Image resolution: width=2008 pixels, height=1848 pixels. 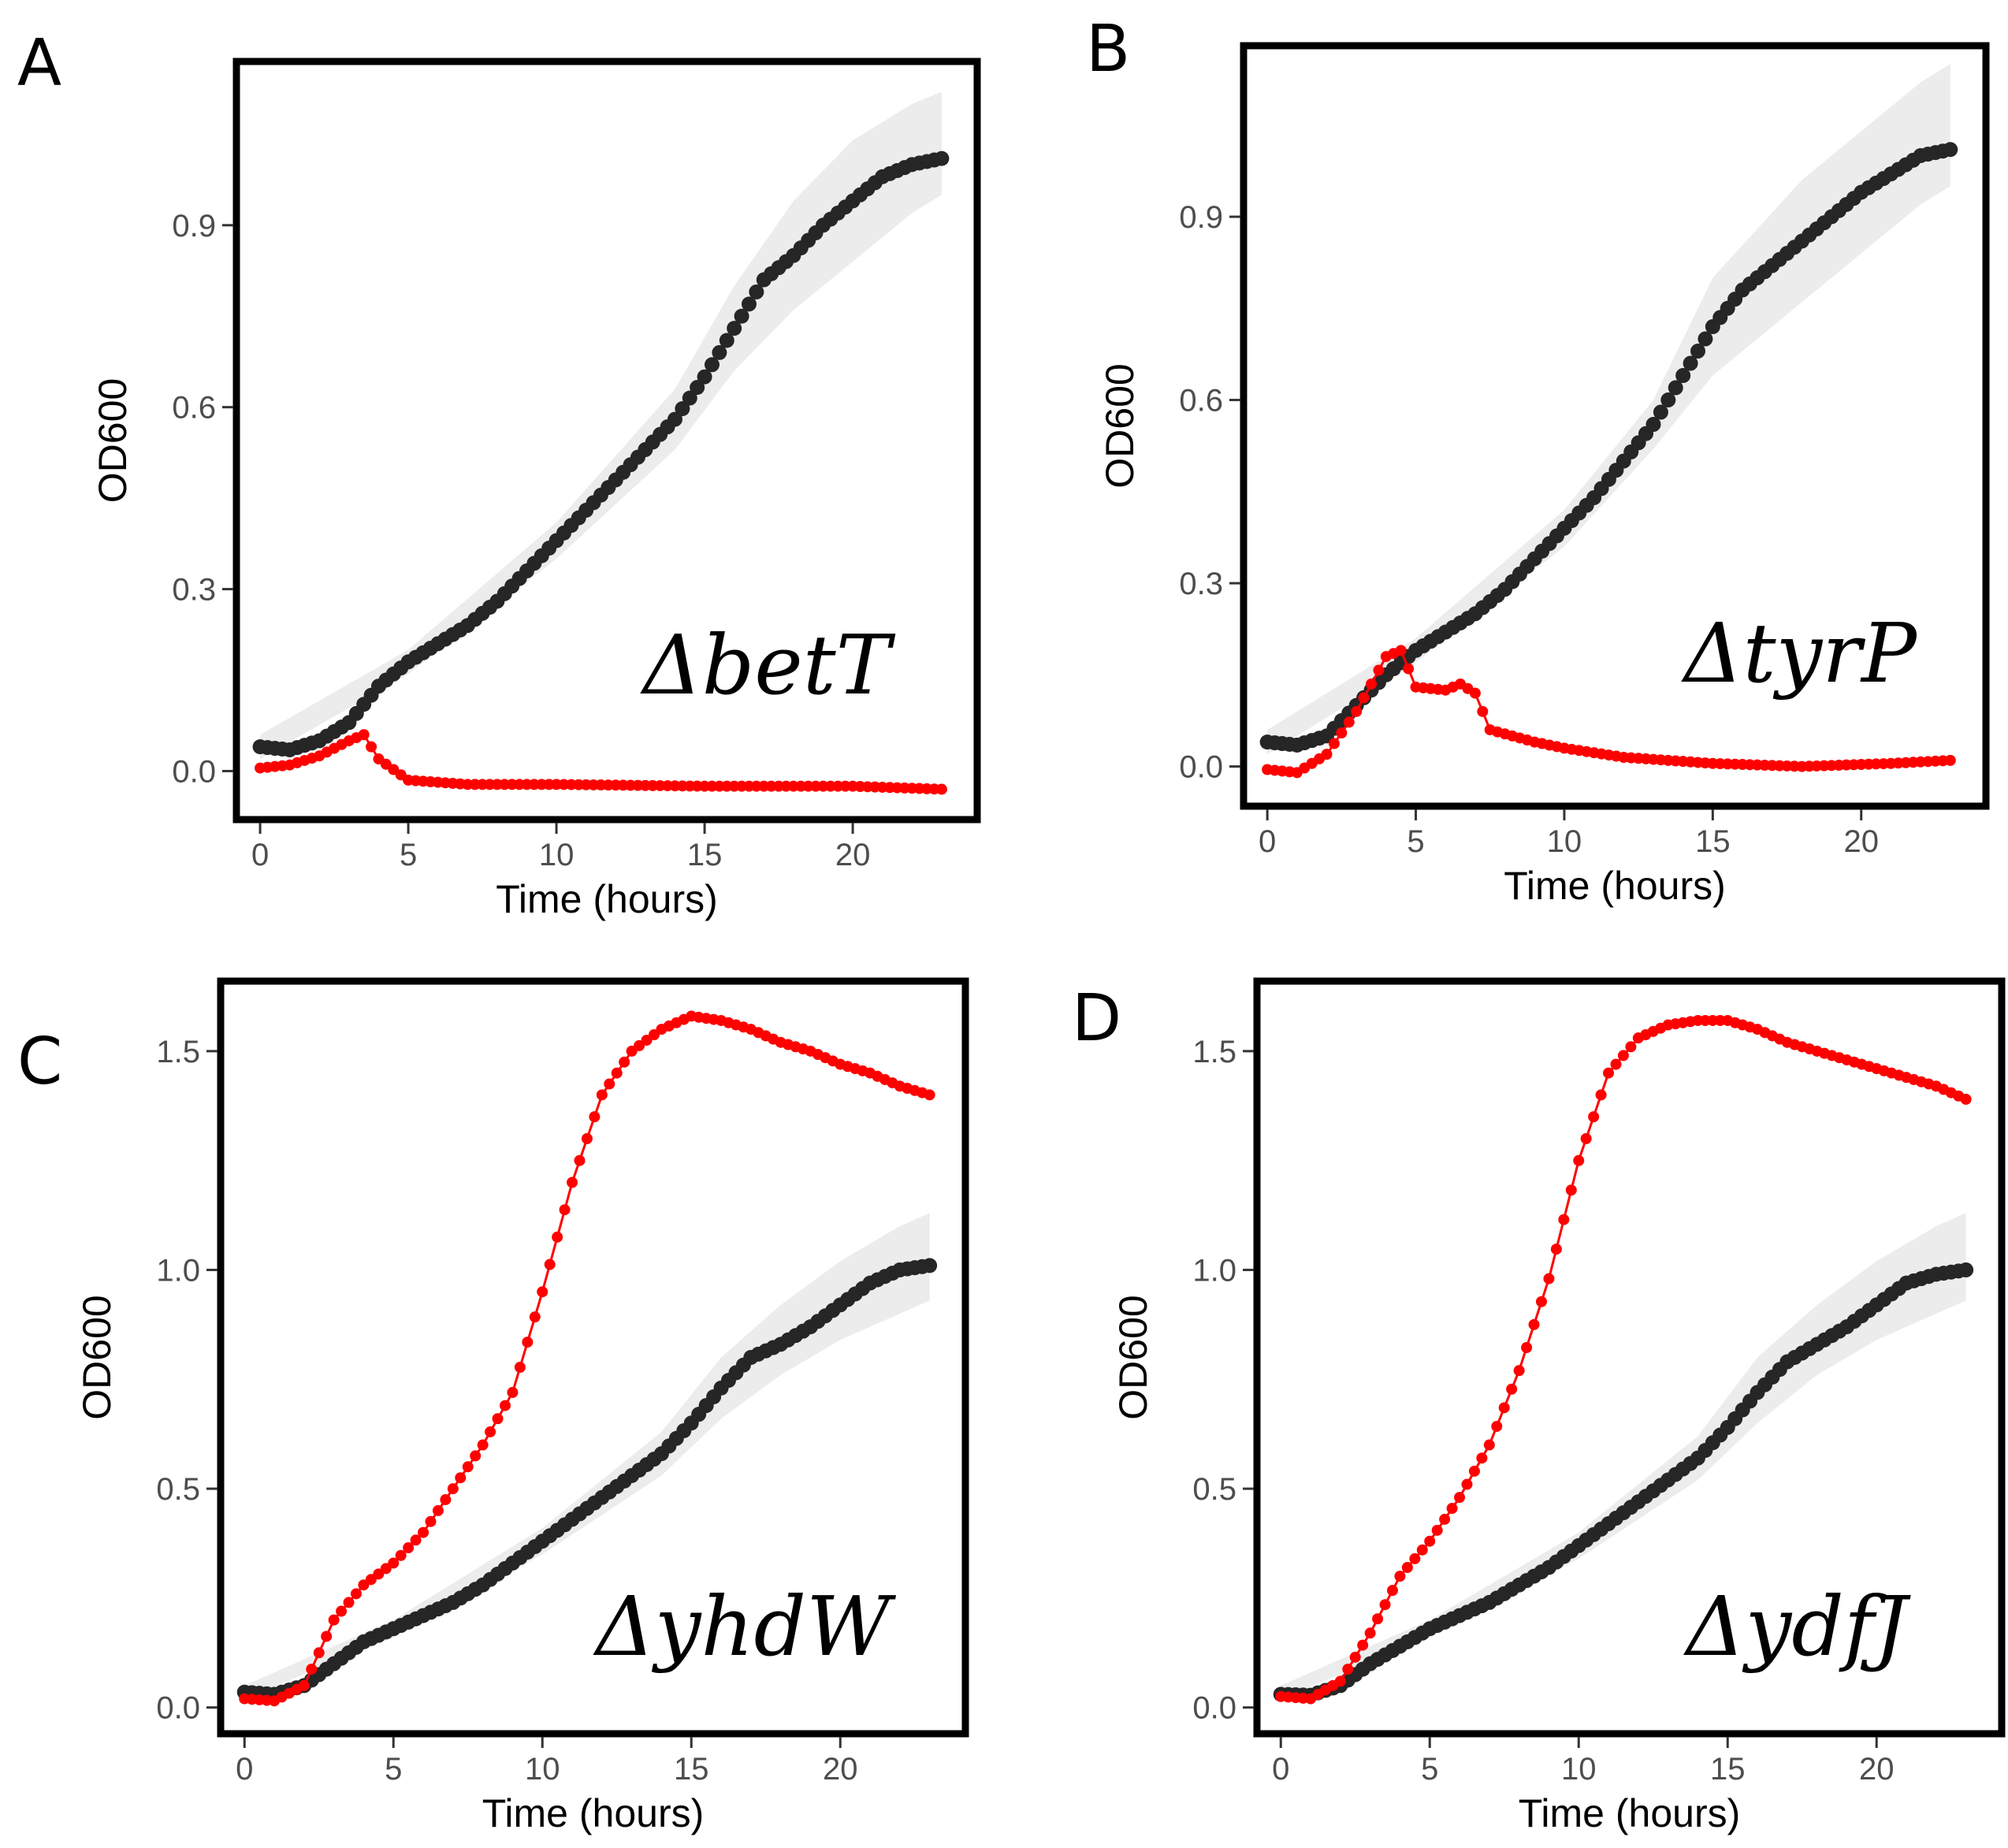 I want to click on y-tick-label: 0.3, so click(x=1201, y=584).